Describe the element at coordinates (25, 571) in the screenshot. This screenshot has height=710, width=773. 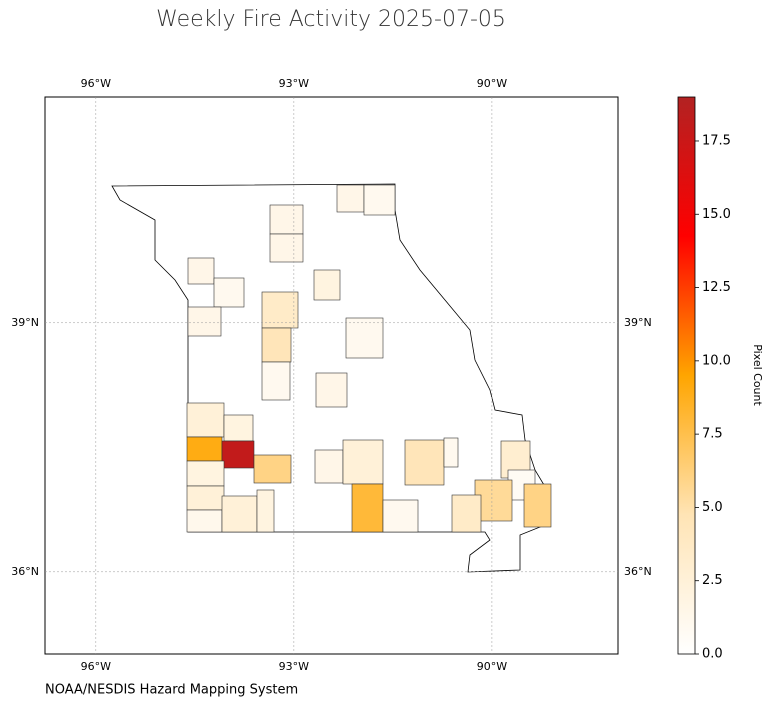
I see `lat-label-left: 36°N` at that location.